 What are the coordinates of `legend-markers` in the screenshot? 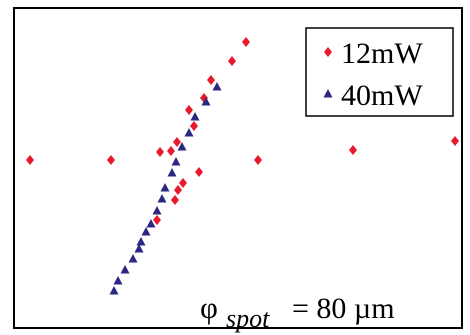 It's located at (328, 72).